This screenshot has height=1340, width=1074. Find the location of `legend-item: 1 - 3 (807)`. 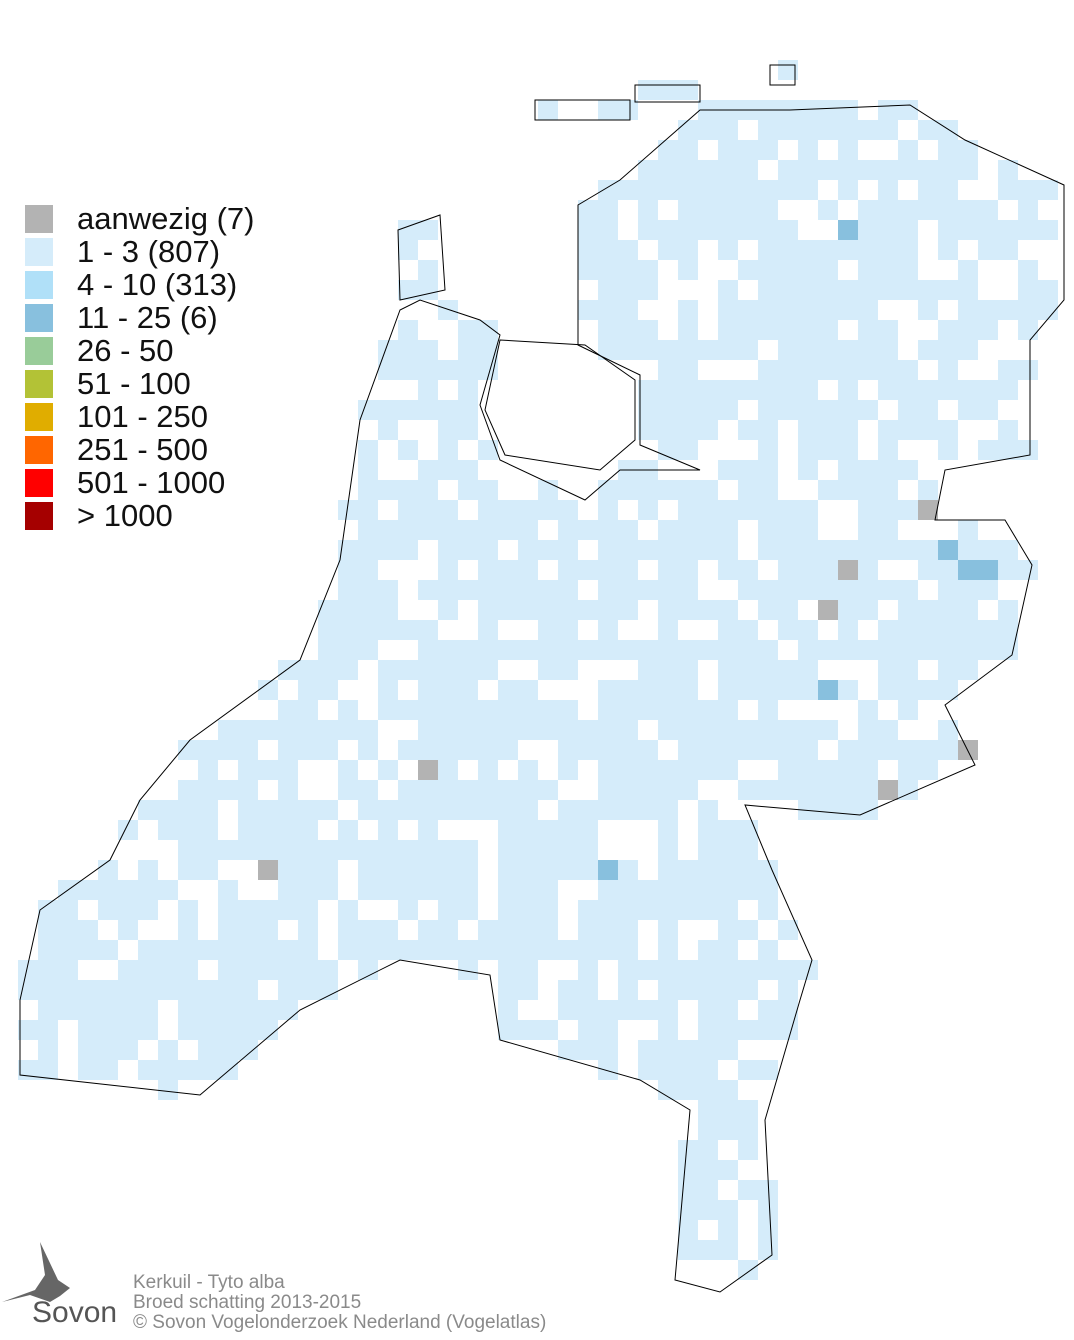

legend-item: 1 - 3 (807) is located at coordinates (139, 251).